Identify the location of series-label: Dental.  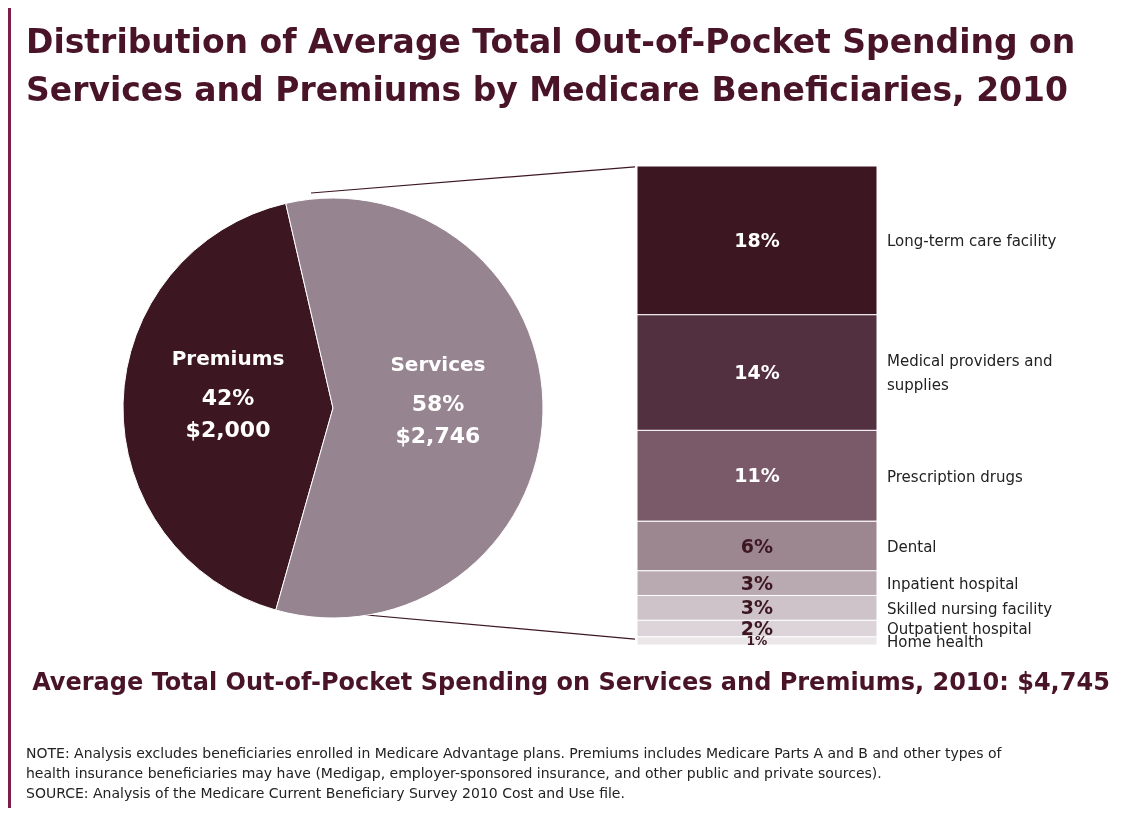
(912, 546).